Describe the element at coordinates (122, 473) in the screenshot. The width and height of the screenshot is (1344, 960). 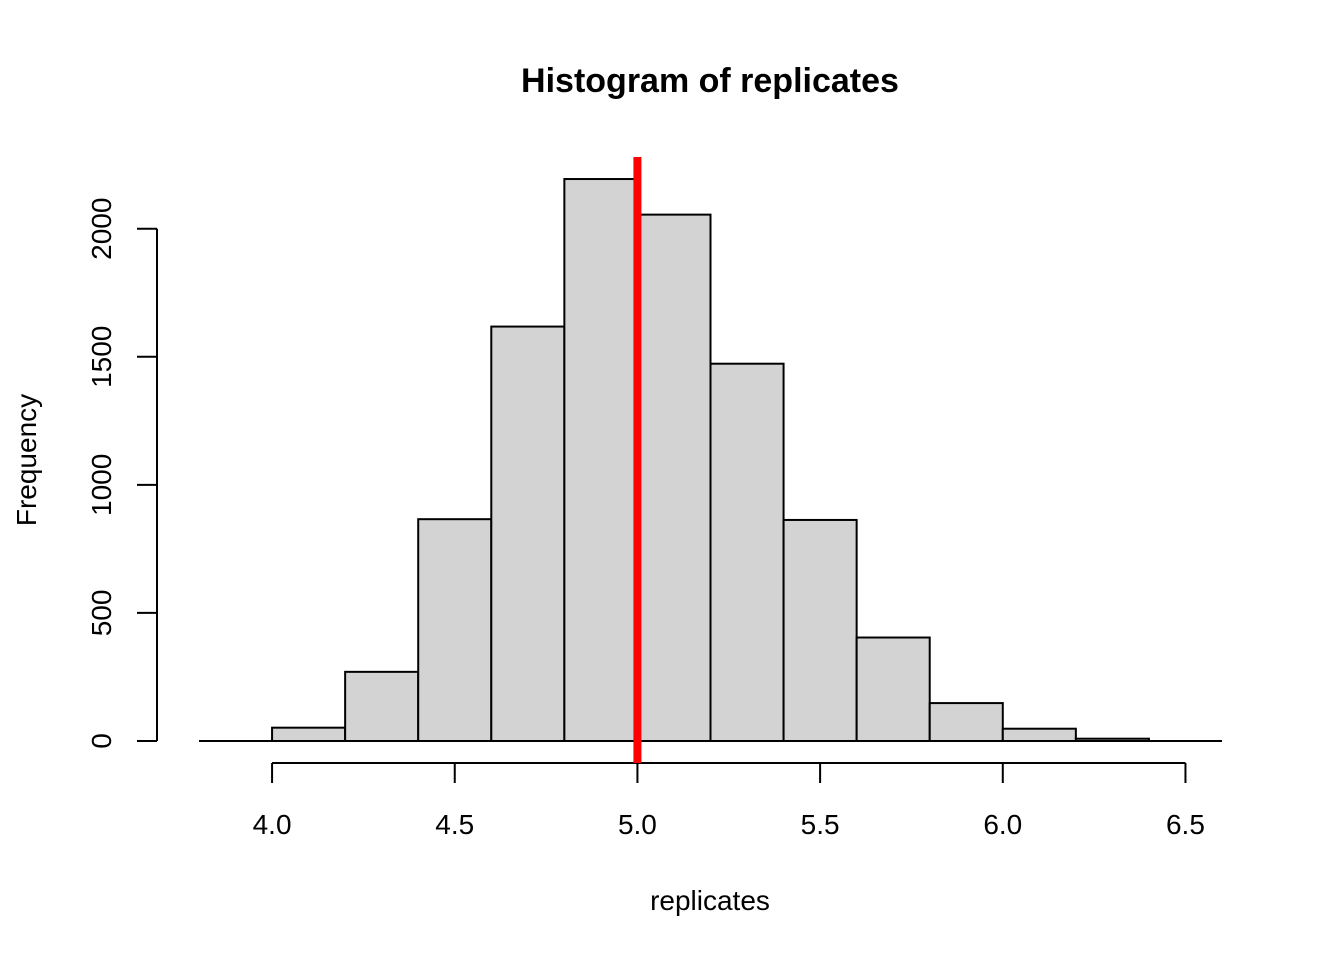
I see `y-axis: 0 500 1000 1500 2000` at that location.